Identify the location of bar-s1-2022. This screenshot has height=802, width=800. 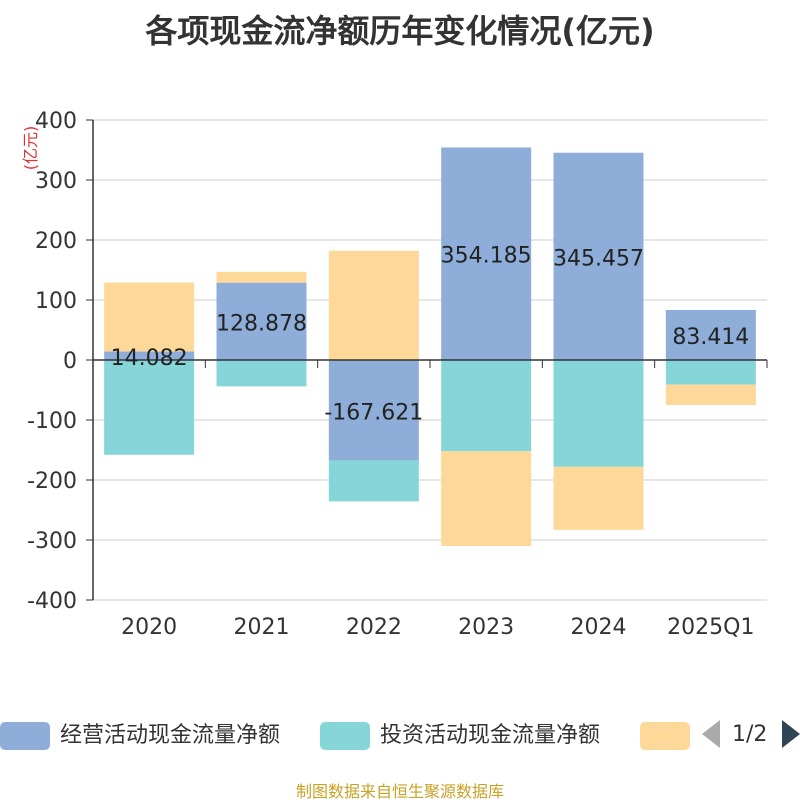
(373, 481).